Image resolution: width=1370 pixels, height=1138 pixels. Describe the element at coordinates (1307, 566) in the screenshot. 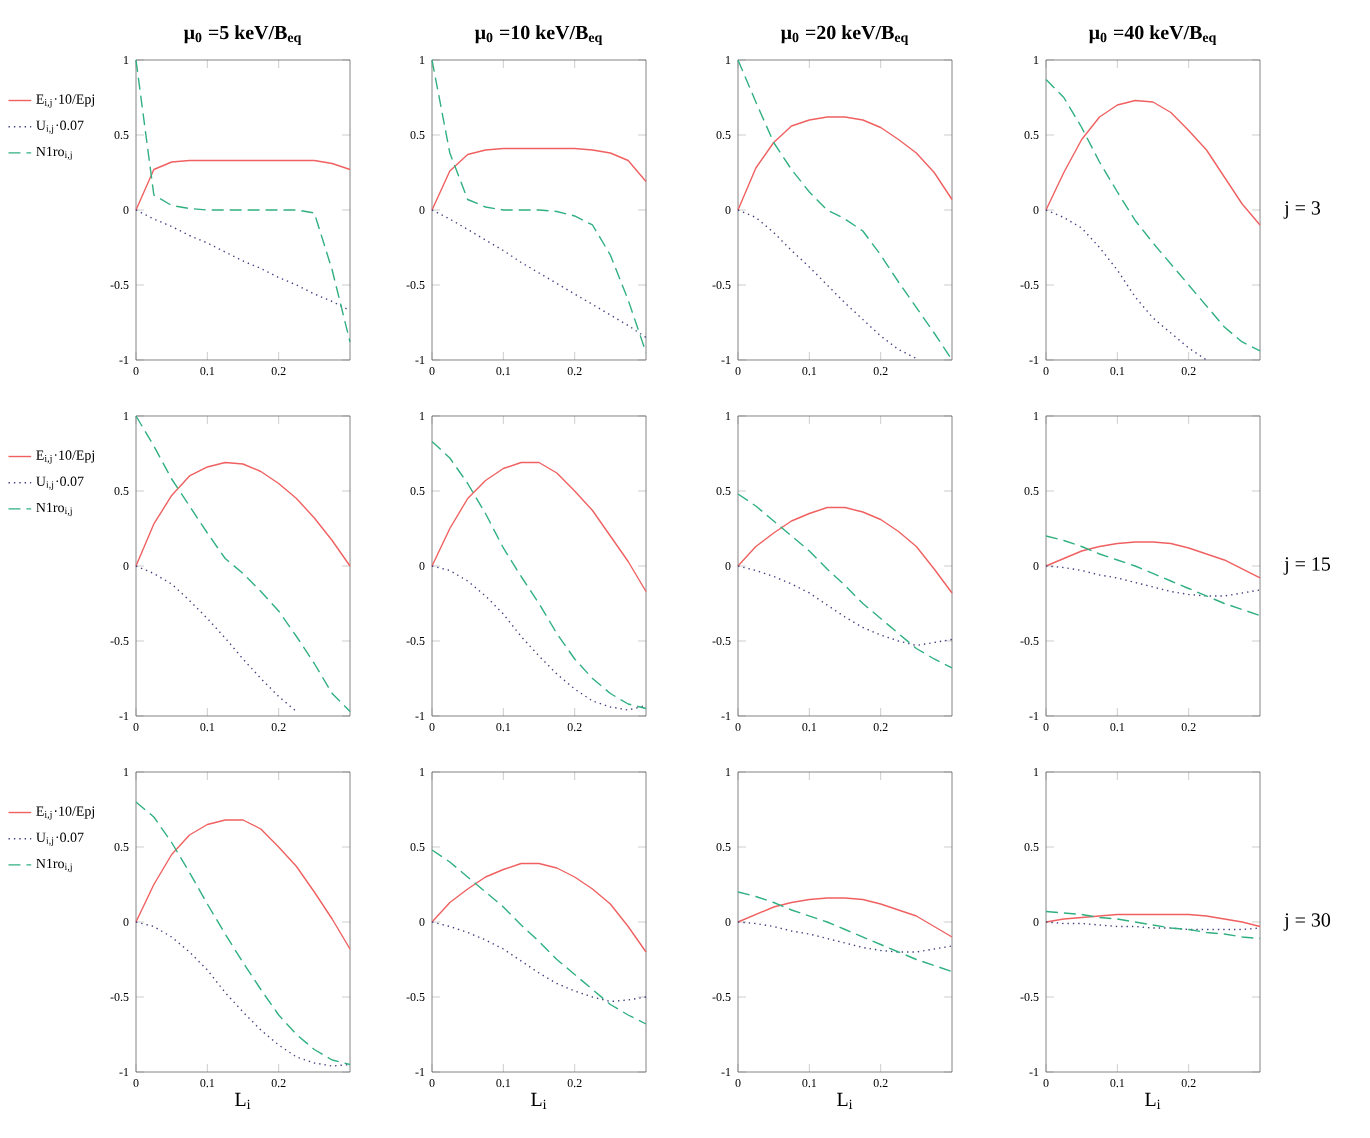

I see `text: j = 15` at that location.